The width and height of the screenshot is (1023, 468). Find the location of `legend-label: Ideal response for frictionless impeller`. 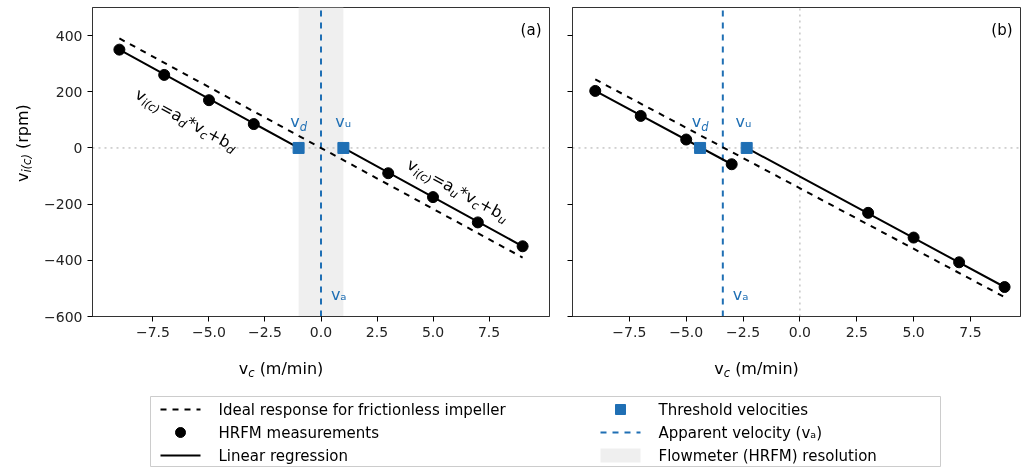

legend-label: Ideal response for frictionless impeller is located at coordinates (362, 409).